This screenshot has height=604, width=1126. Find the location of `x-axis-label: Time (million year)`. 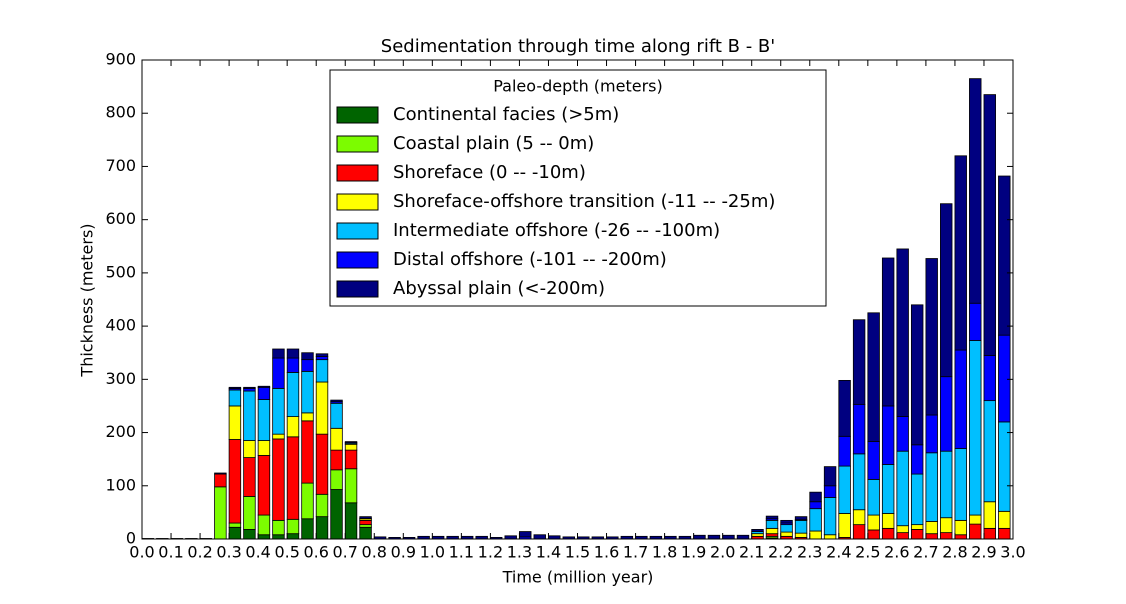

x-axis-label: Time (million year) is located at coordinates (578, 577).